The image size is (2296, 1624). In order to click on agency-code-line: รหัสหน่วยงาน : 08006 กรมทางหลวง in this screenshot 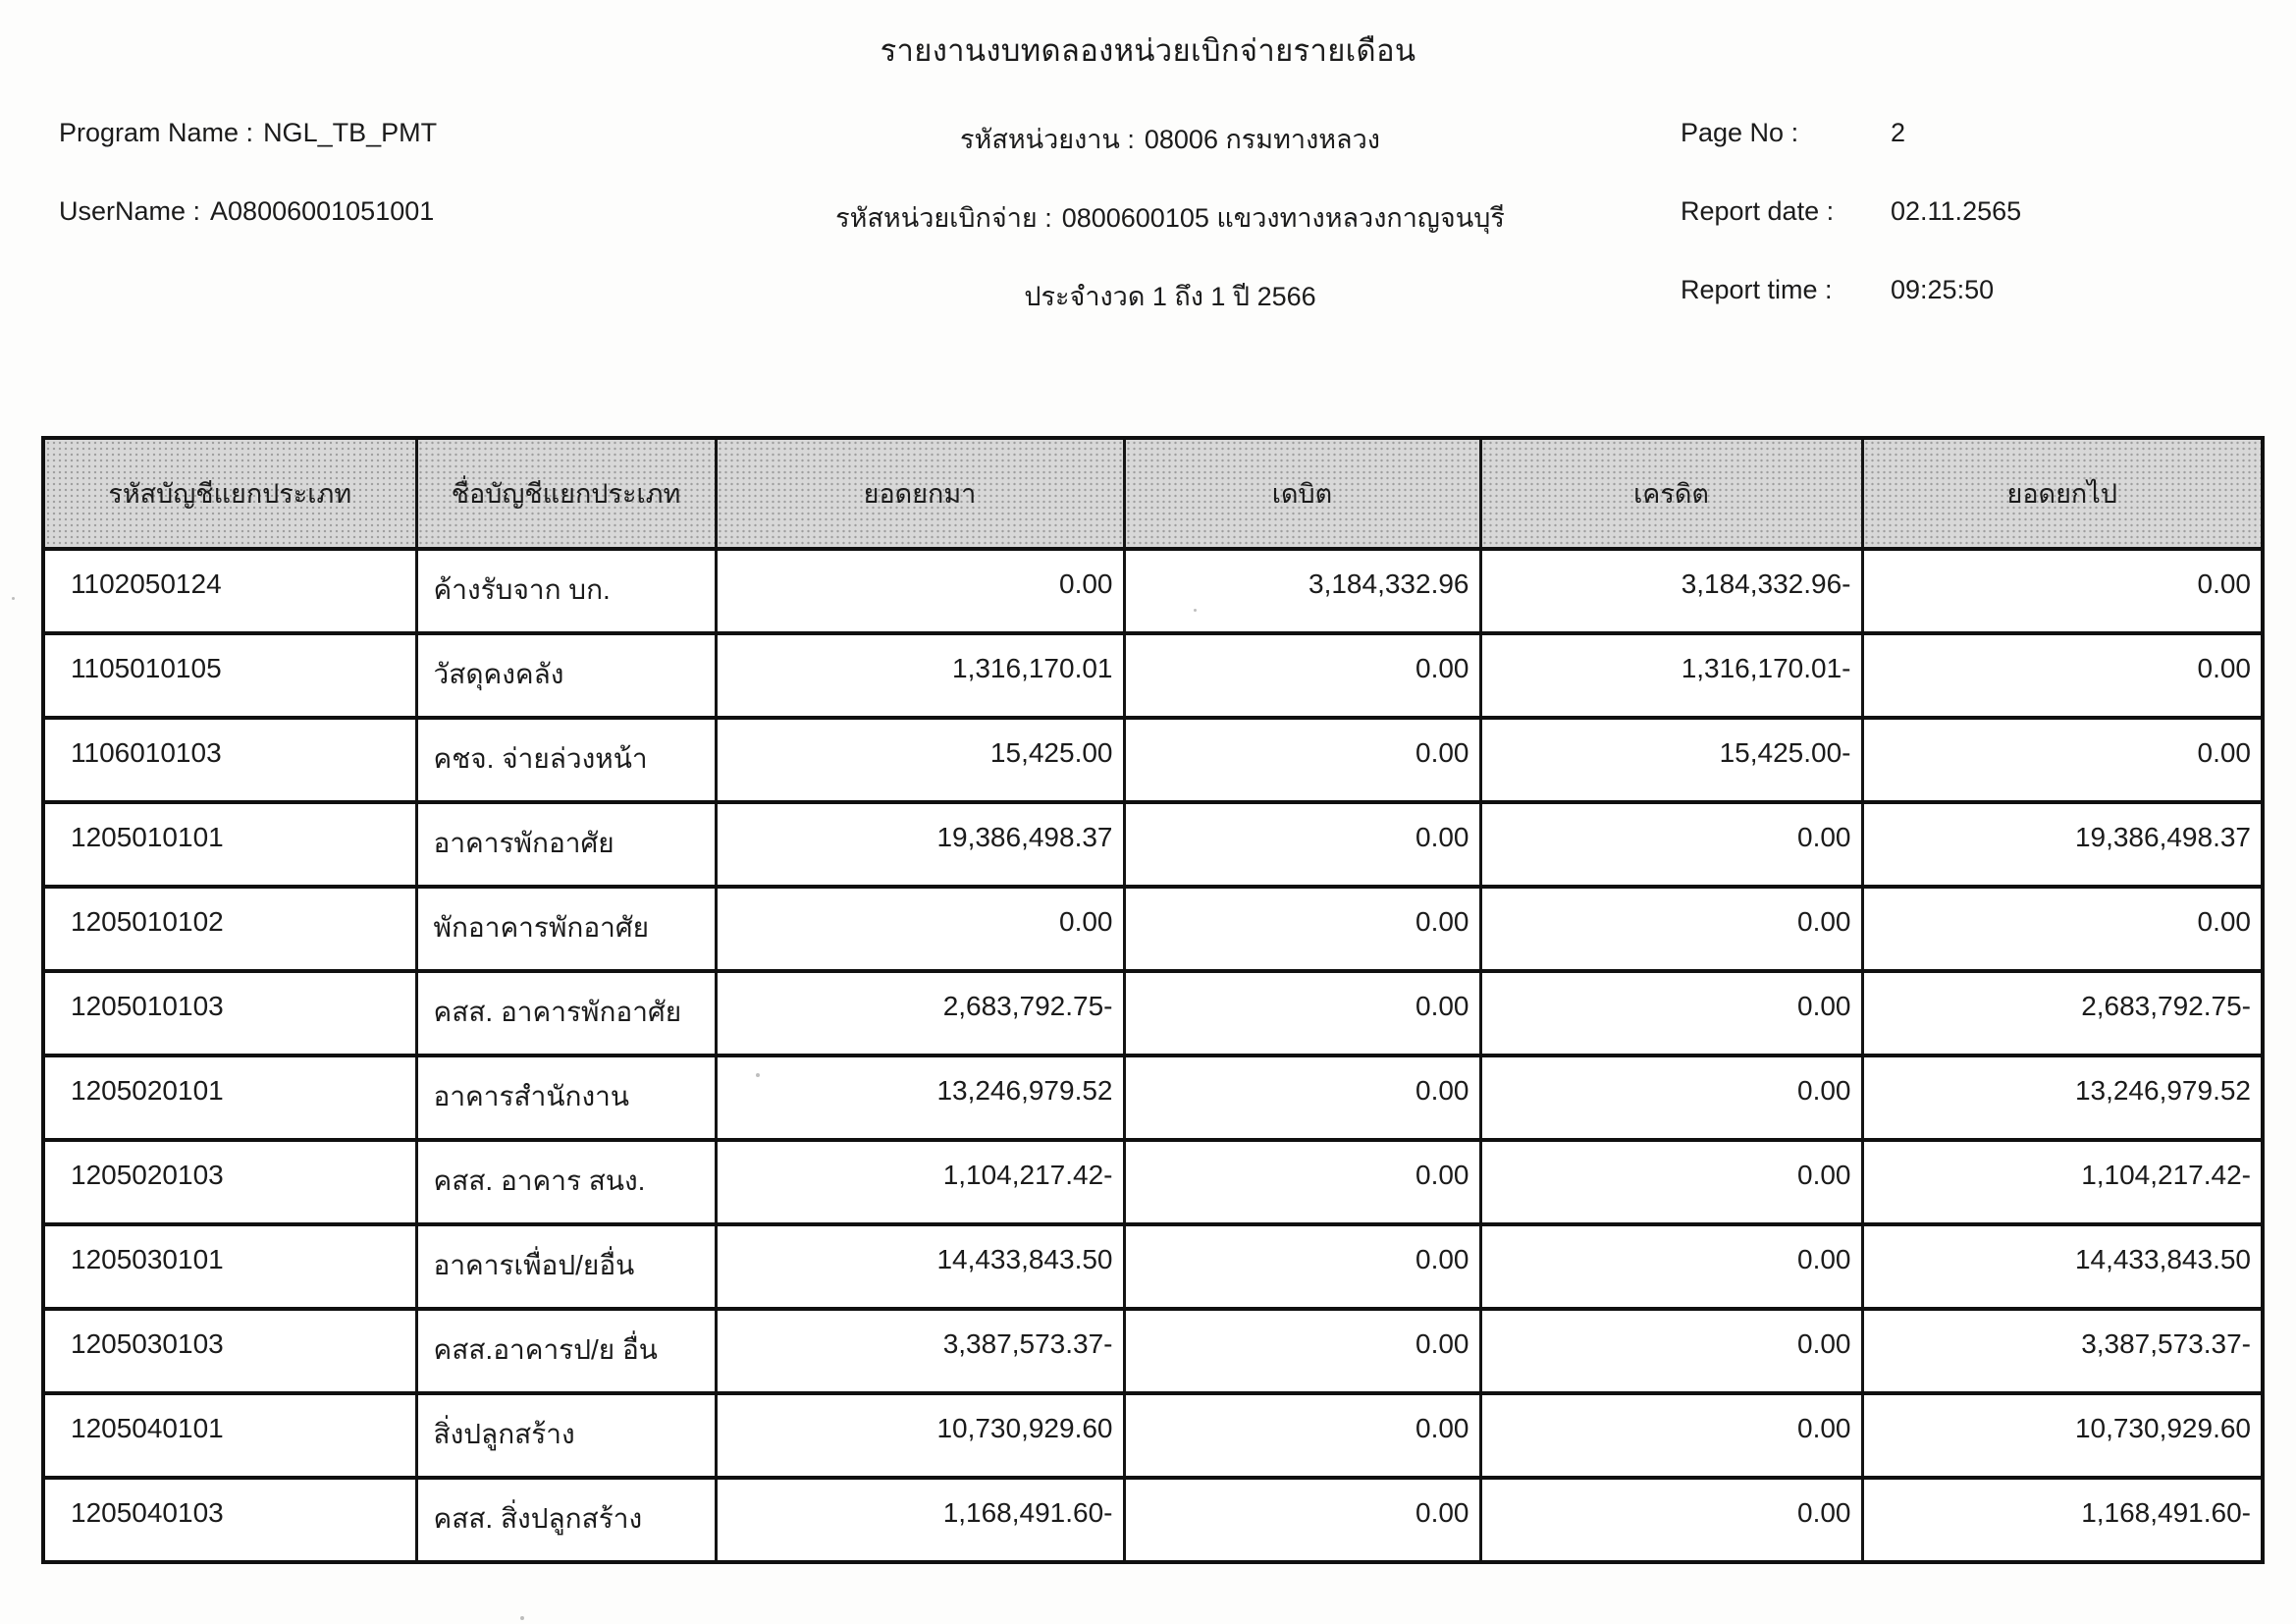, I will do `click(1170, 157)`.